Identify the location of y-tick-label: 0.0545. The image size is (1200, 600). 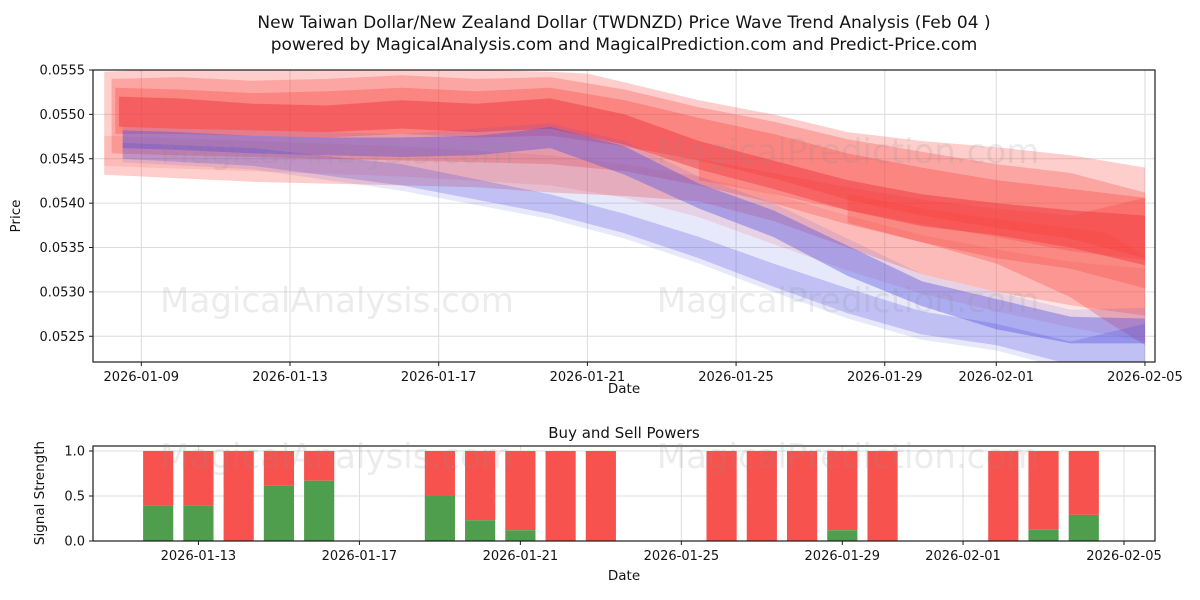
(63, 159).